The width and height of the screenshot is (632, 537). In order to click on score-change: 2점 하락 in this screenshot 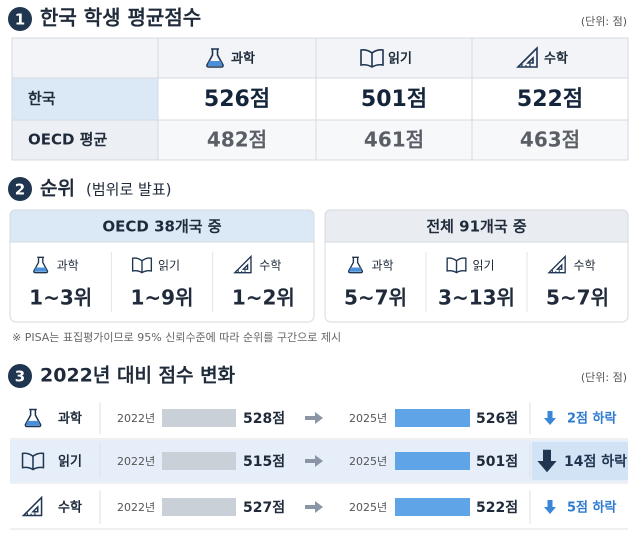, I will do `click(591, 419)`.